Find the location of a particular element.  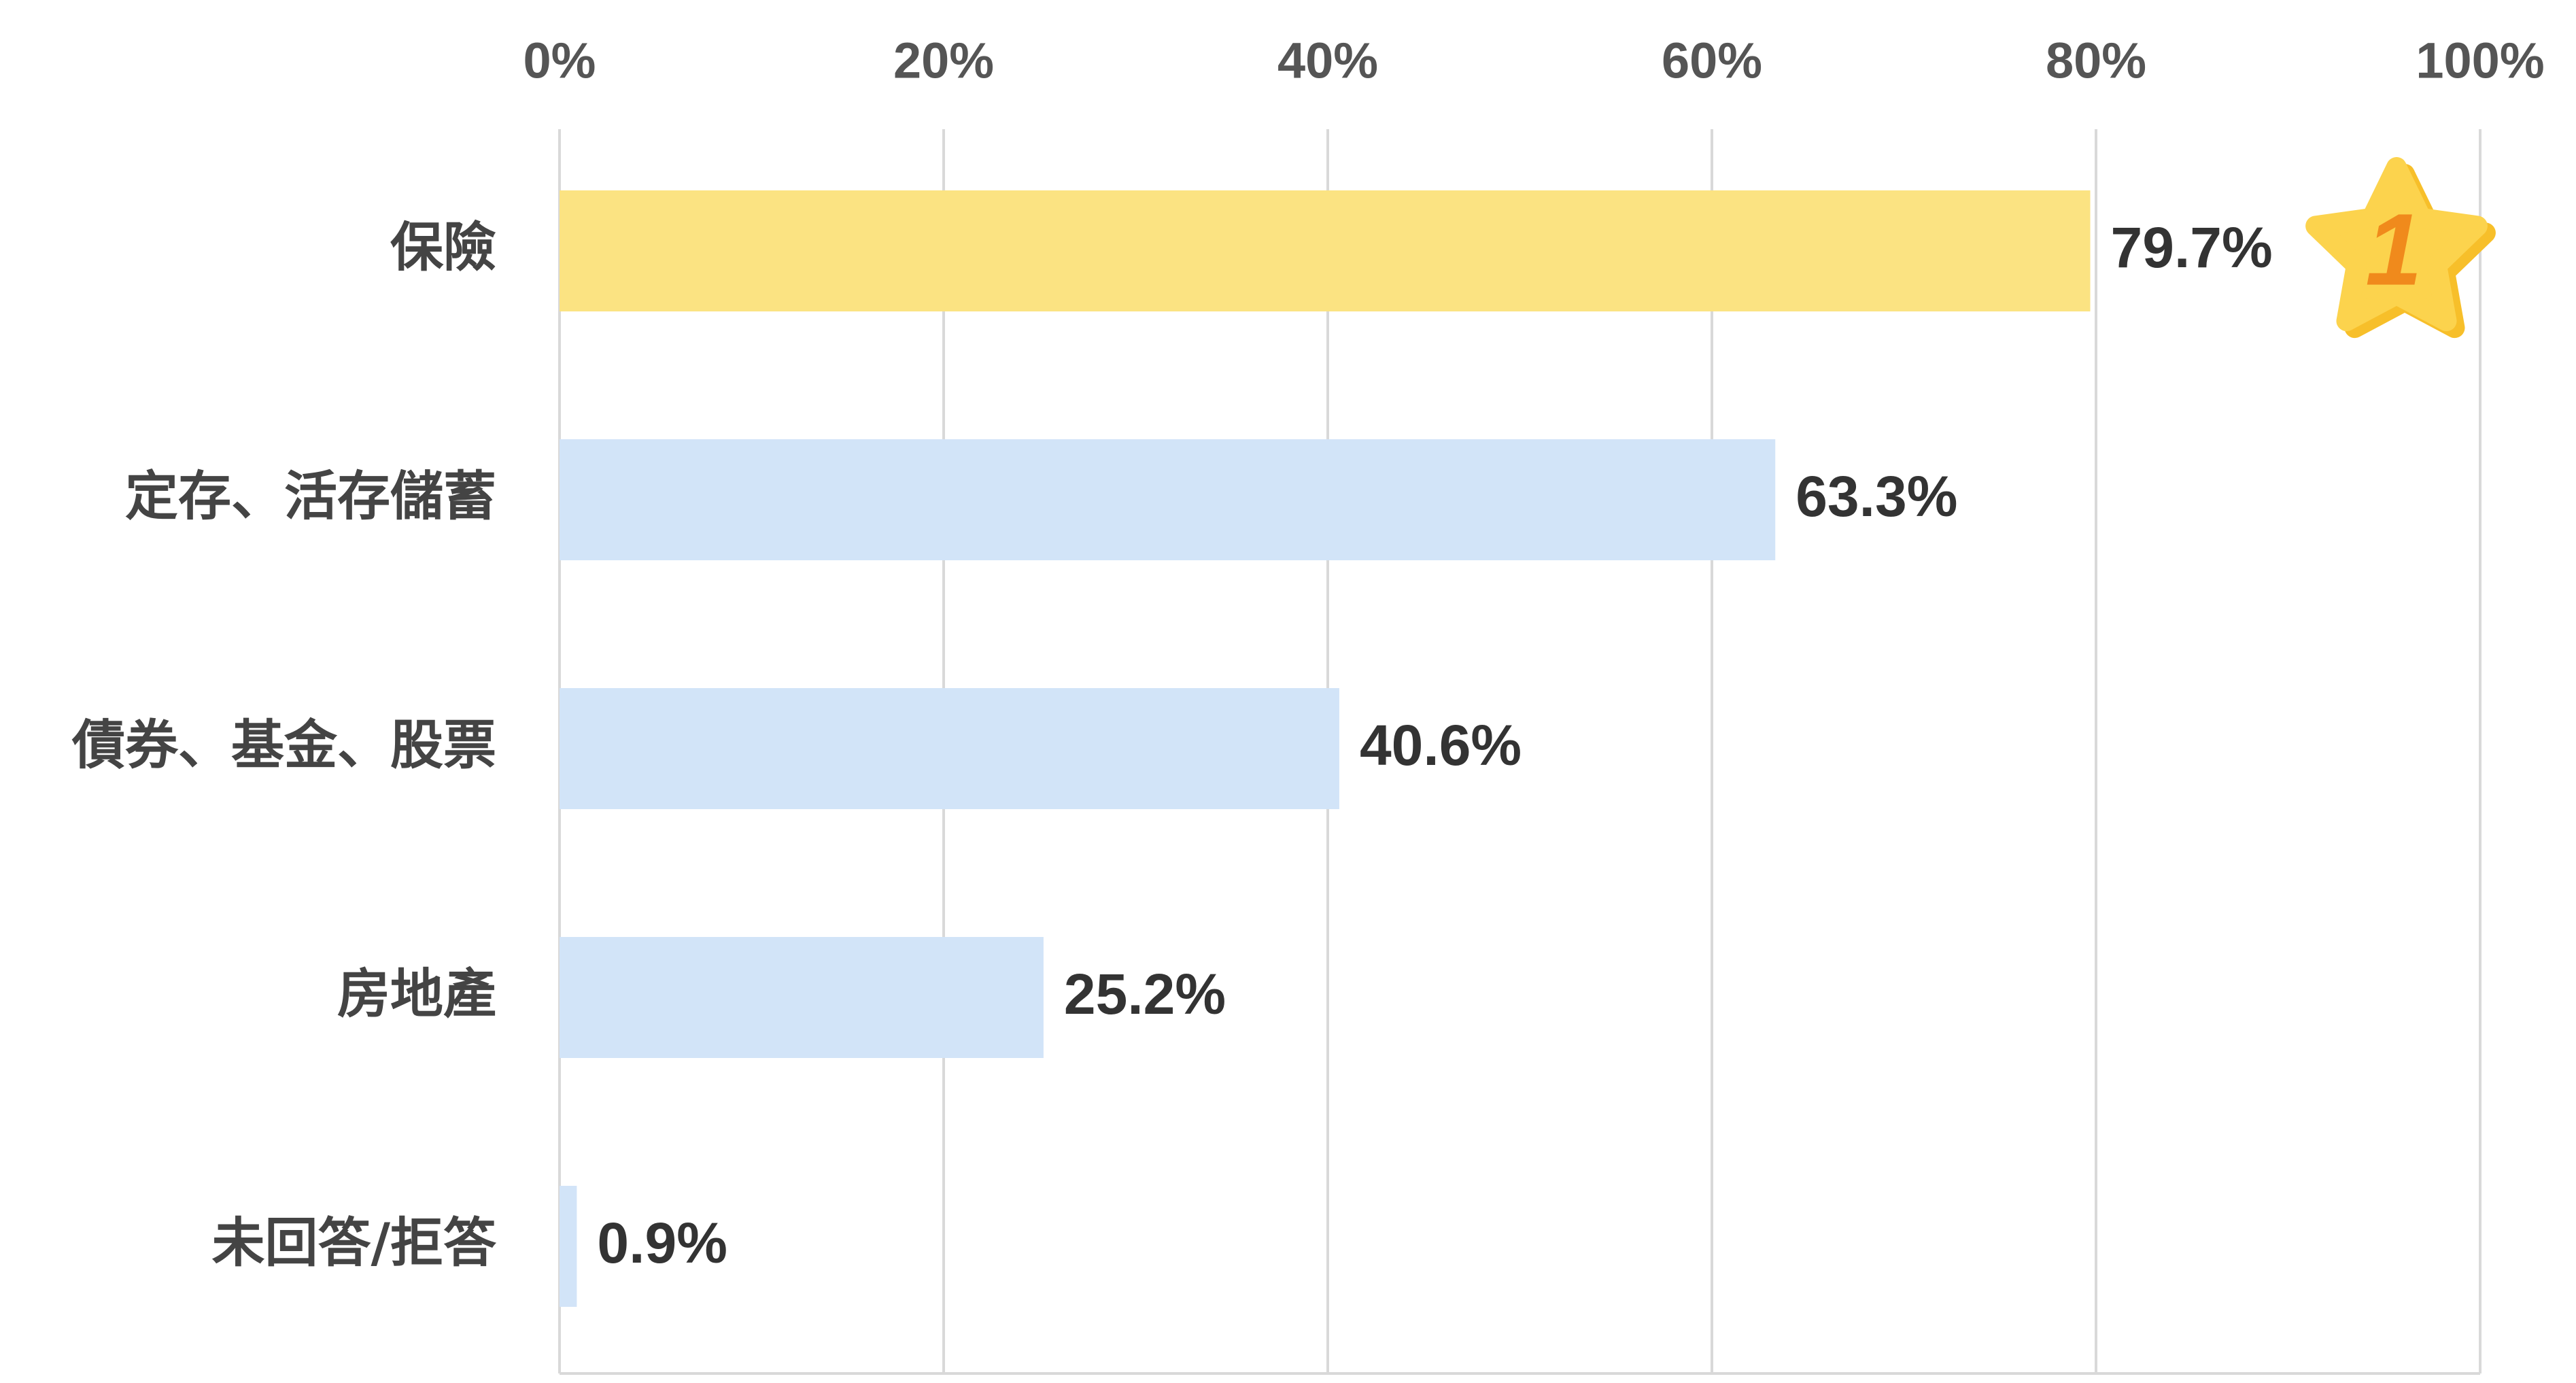

data-label: 63.3% is located at coordinates (1876, 496).